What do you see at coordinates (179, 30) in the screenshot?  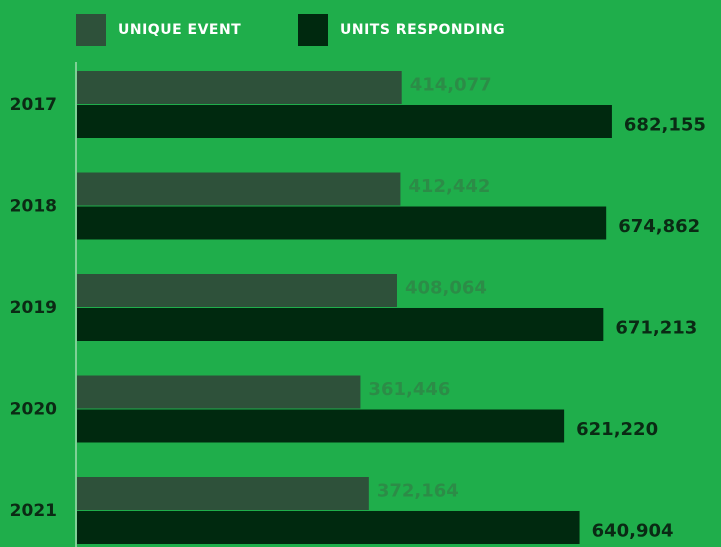 I see `legend-label: UNIQUE EVENT` at bounding box center [179, 30].